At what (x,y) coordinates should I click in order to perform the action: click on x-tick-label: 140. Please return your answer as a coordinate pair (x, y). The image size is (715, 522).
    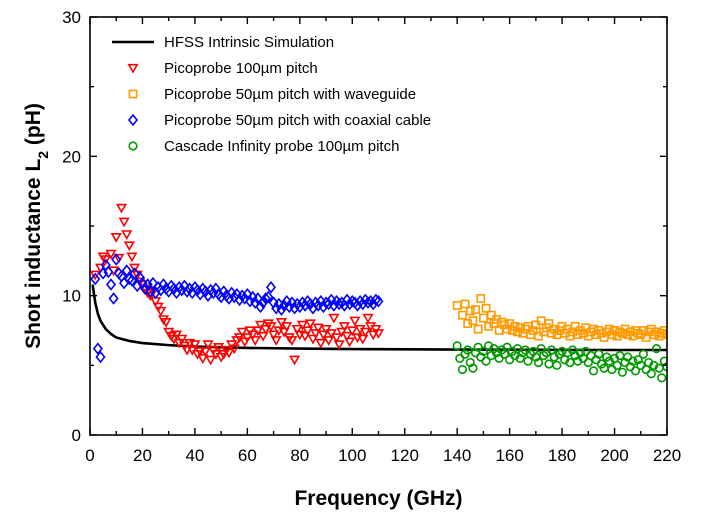
    Looking at the image, I should click on (457, 455).